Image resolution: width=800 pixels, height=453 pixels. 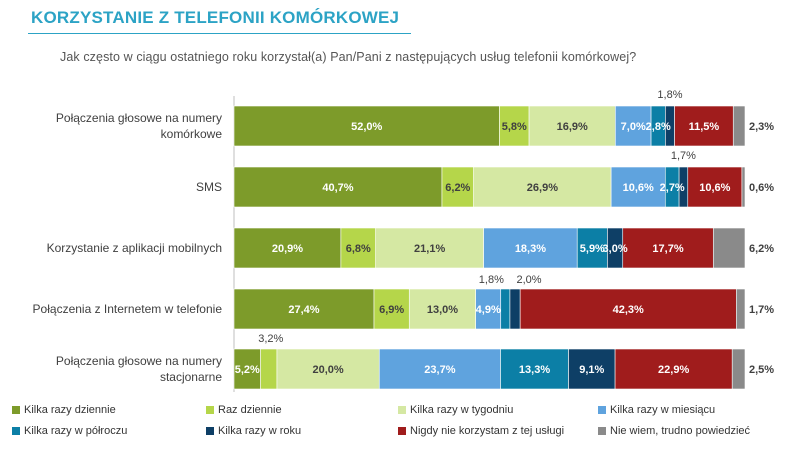 What do you see at coordinates (514, 127) in the screenshot?
I see `data-label: 5,8%` at bounding box center [514, 127].